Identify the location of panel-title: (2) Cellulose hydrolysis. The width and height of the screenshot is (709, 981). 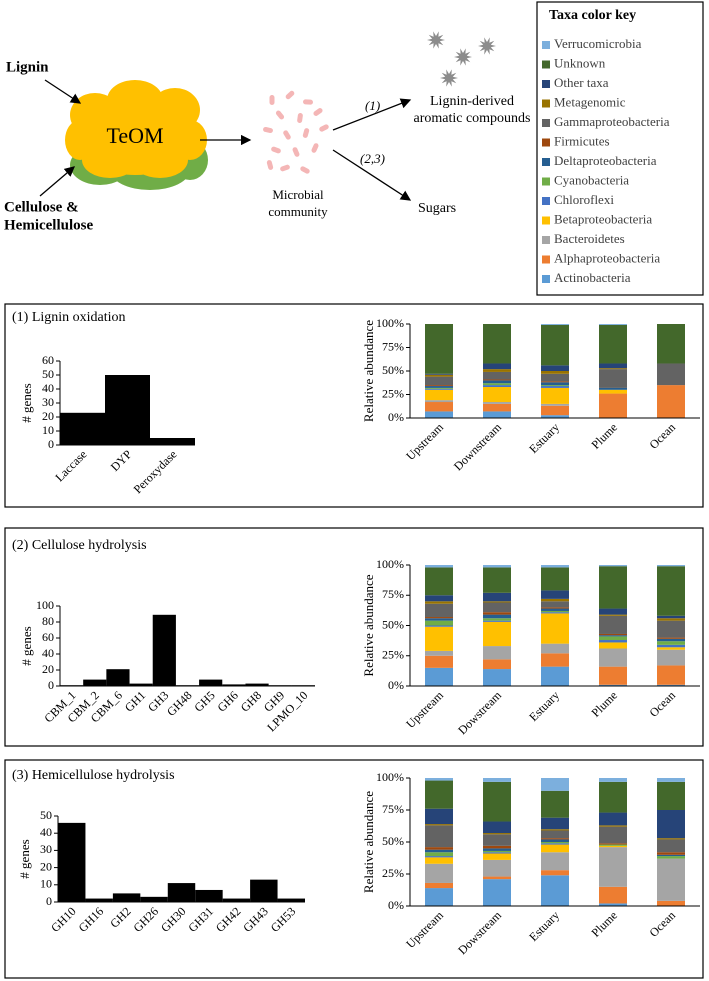
(79, 545).